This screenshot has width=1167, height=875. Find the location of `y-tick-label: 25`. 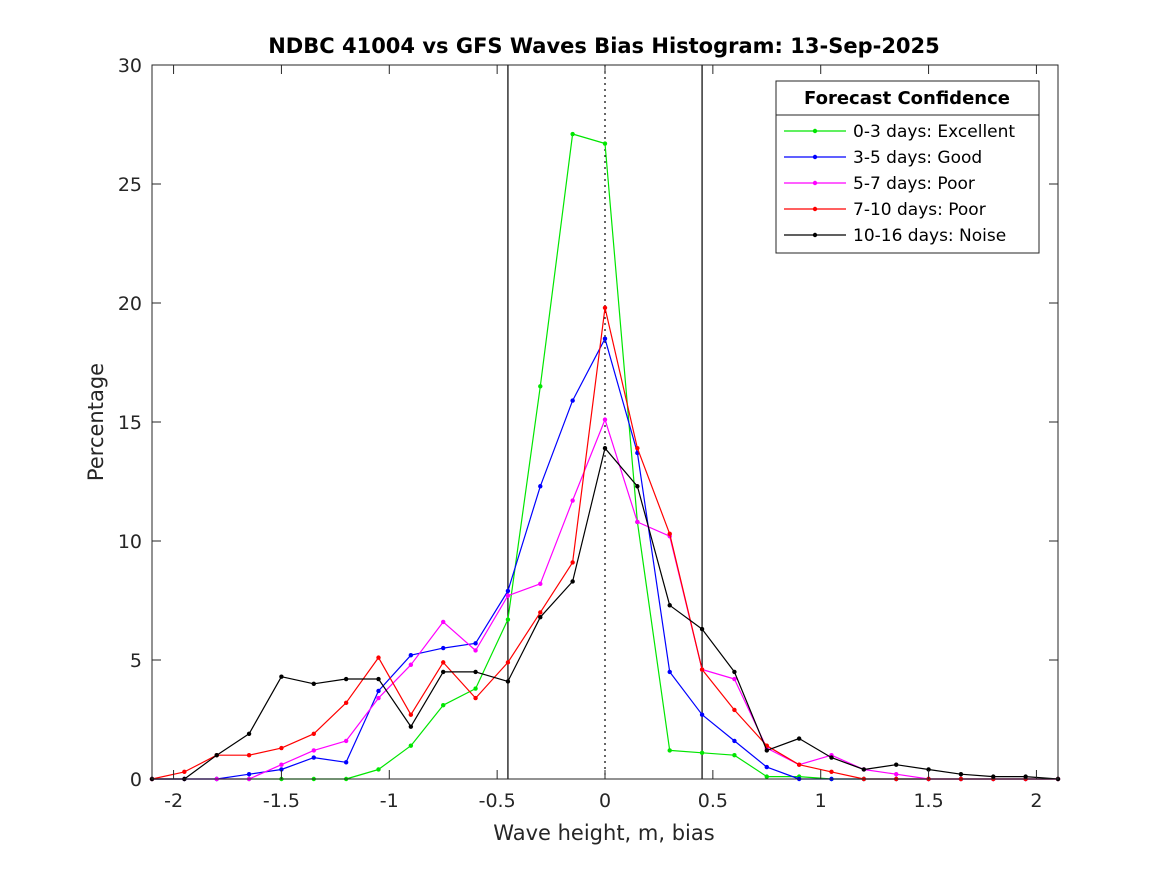

y-tick-label: 25 is located at coordinates (130, 185).